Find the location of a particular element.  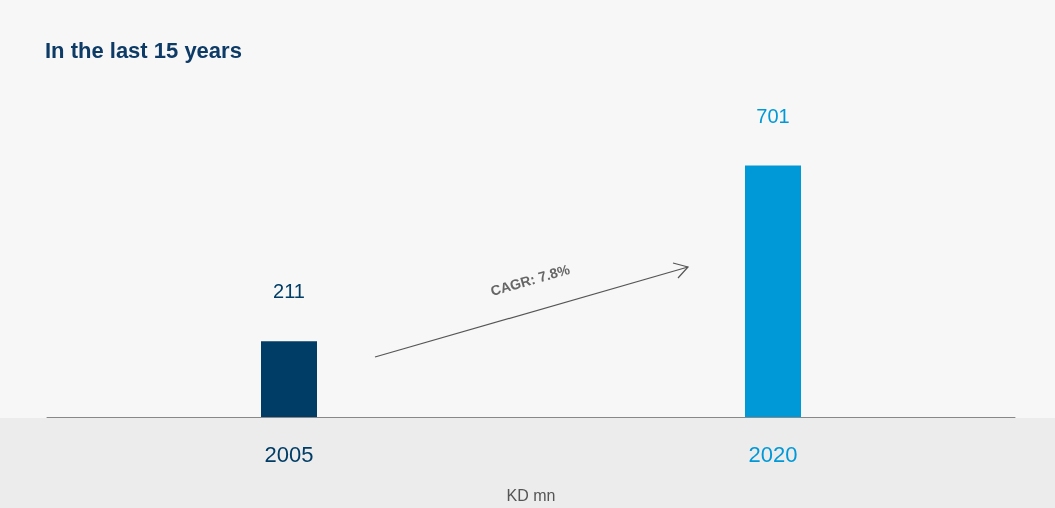

annotation: CAGR: 7.8% is located at coordinates (530, 279).